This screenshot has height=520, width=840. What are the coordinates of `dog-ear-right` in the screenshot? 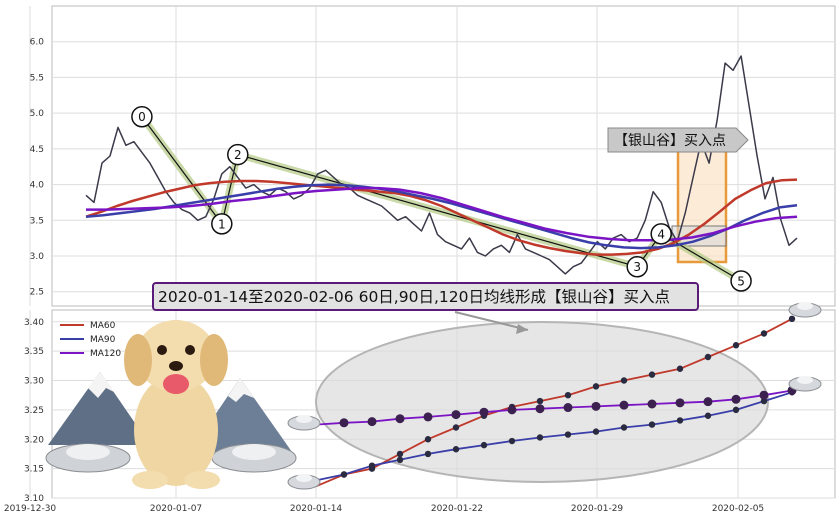 It's located at (214, 360).